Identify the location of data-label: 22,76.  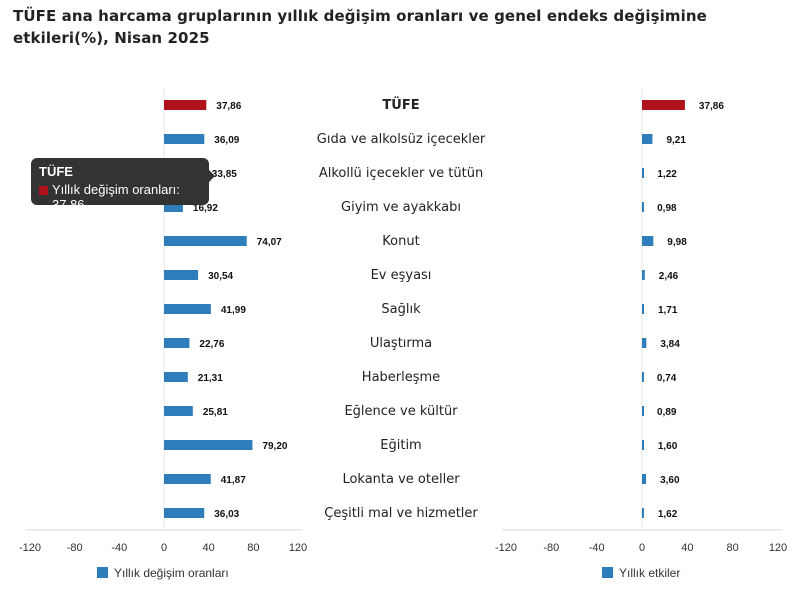
(211, 344).